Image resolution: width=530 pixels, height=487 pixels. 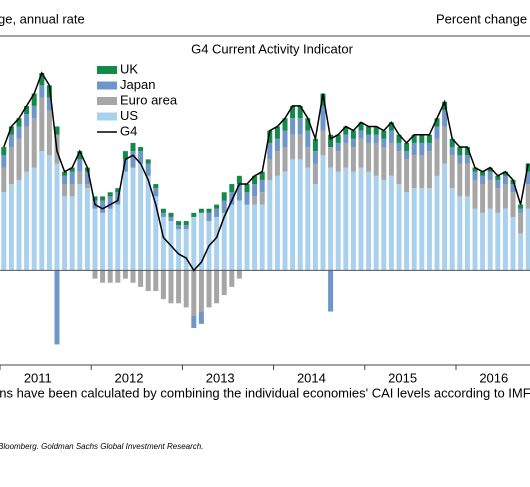 I want to click on chart-title: G4 Current Activity Indicator, so click(x=272, y=48).